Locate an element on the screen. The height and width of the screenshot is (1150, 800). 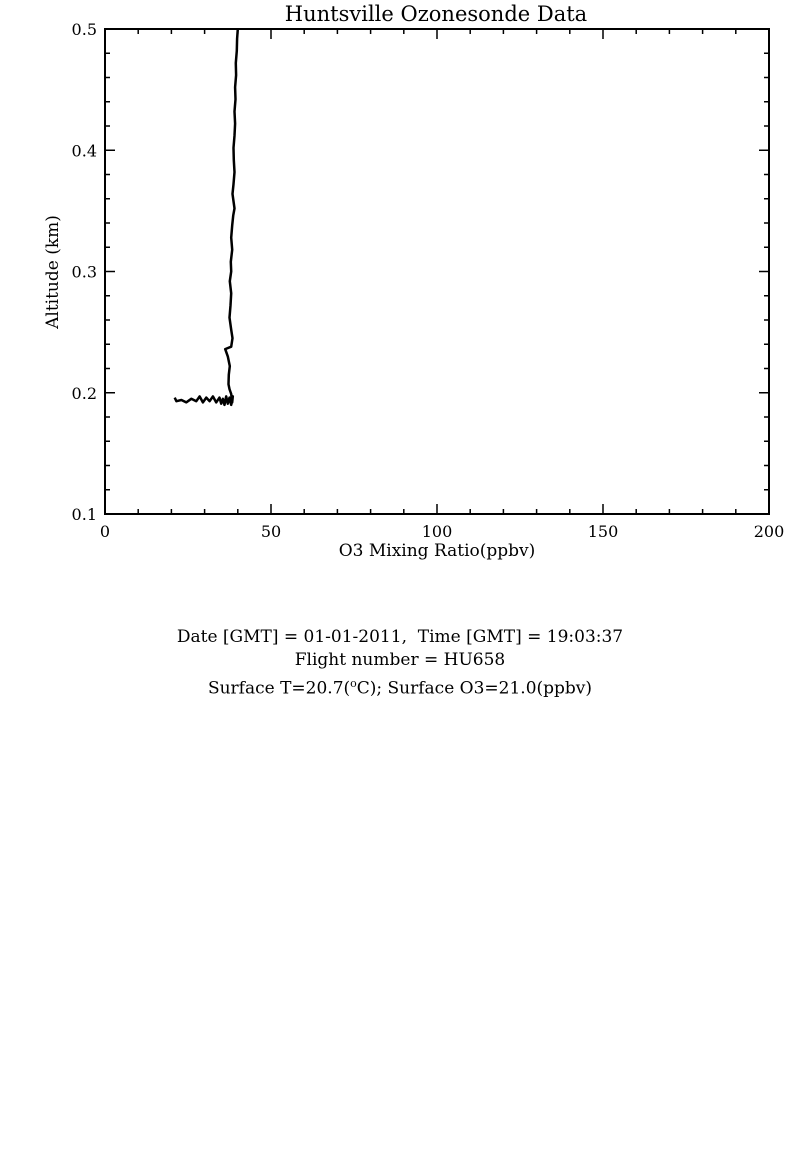
y-tick-label: 0.5 is located at coordinates (84, 29).